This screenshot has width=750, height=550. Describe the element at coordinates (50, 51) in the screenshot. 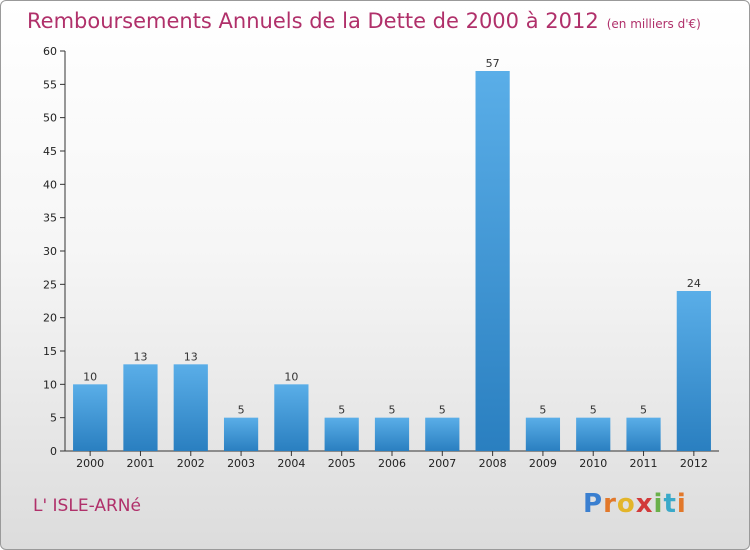

I see `y-tick-label: 60` at that location.